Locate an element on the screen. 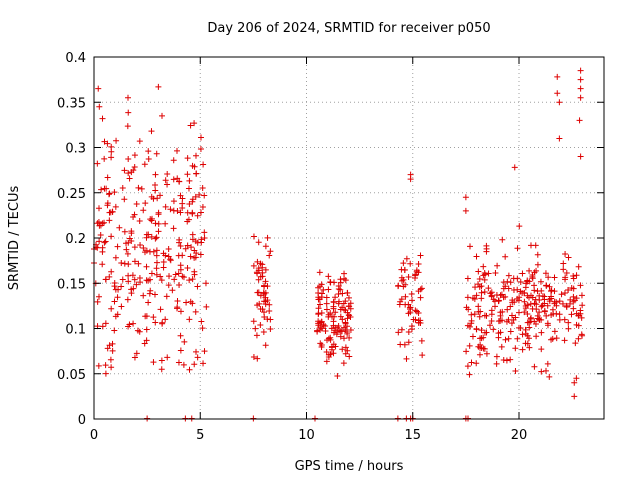  x-tick-label: 10 is located at coordinates (306, 435).